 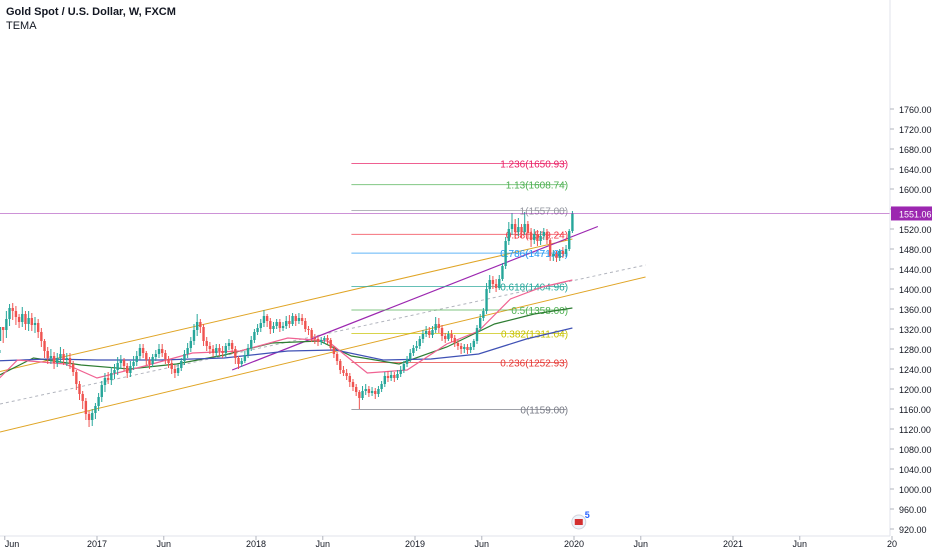 I want to click on price-tick-label: 1760.00, so click(x=915, y=110).